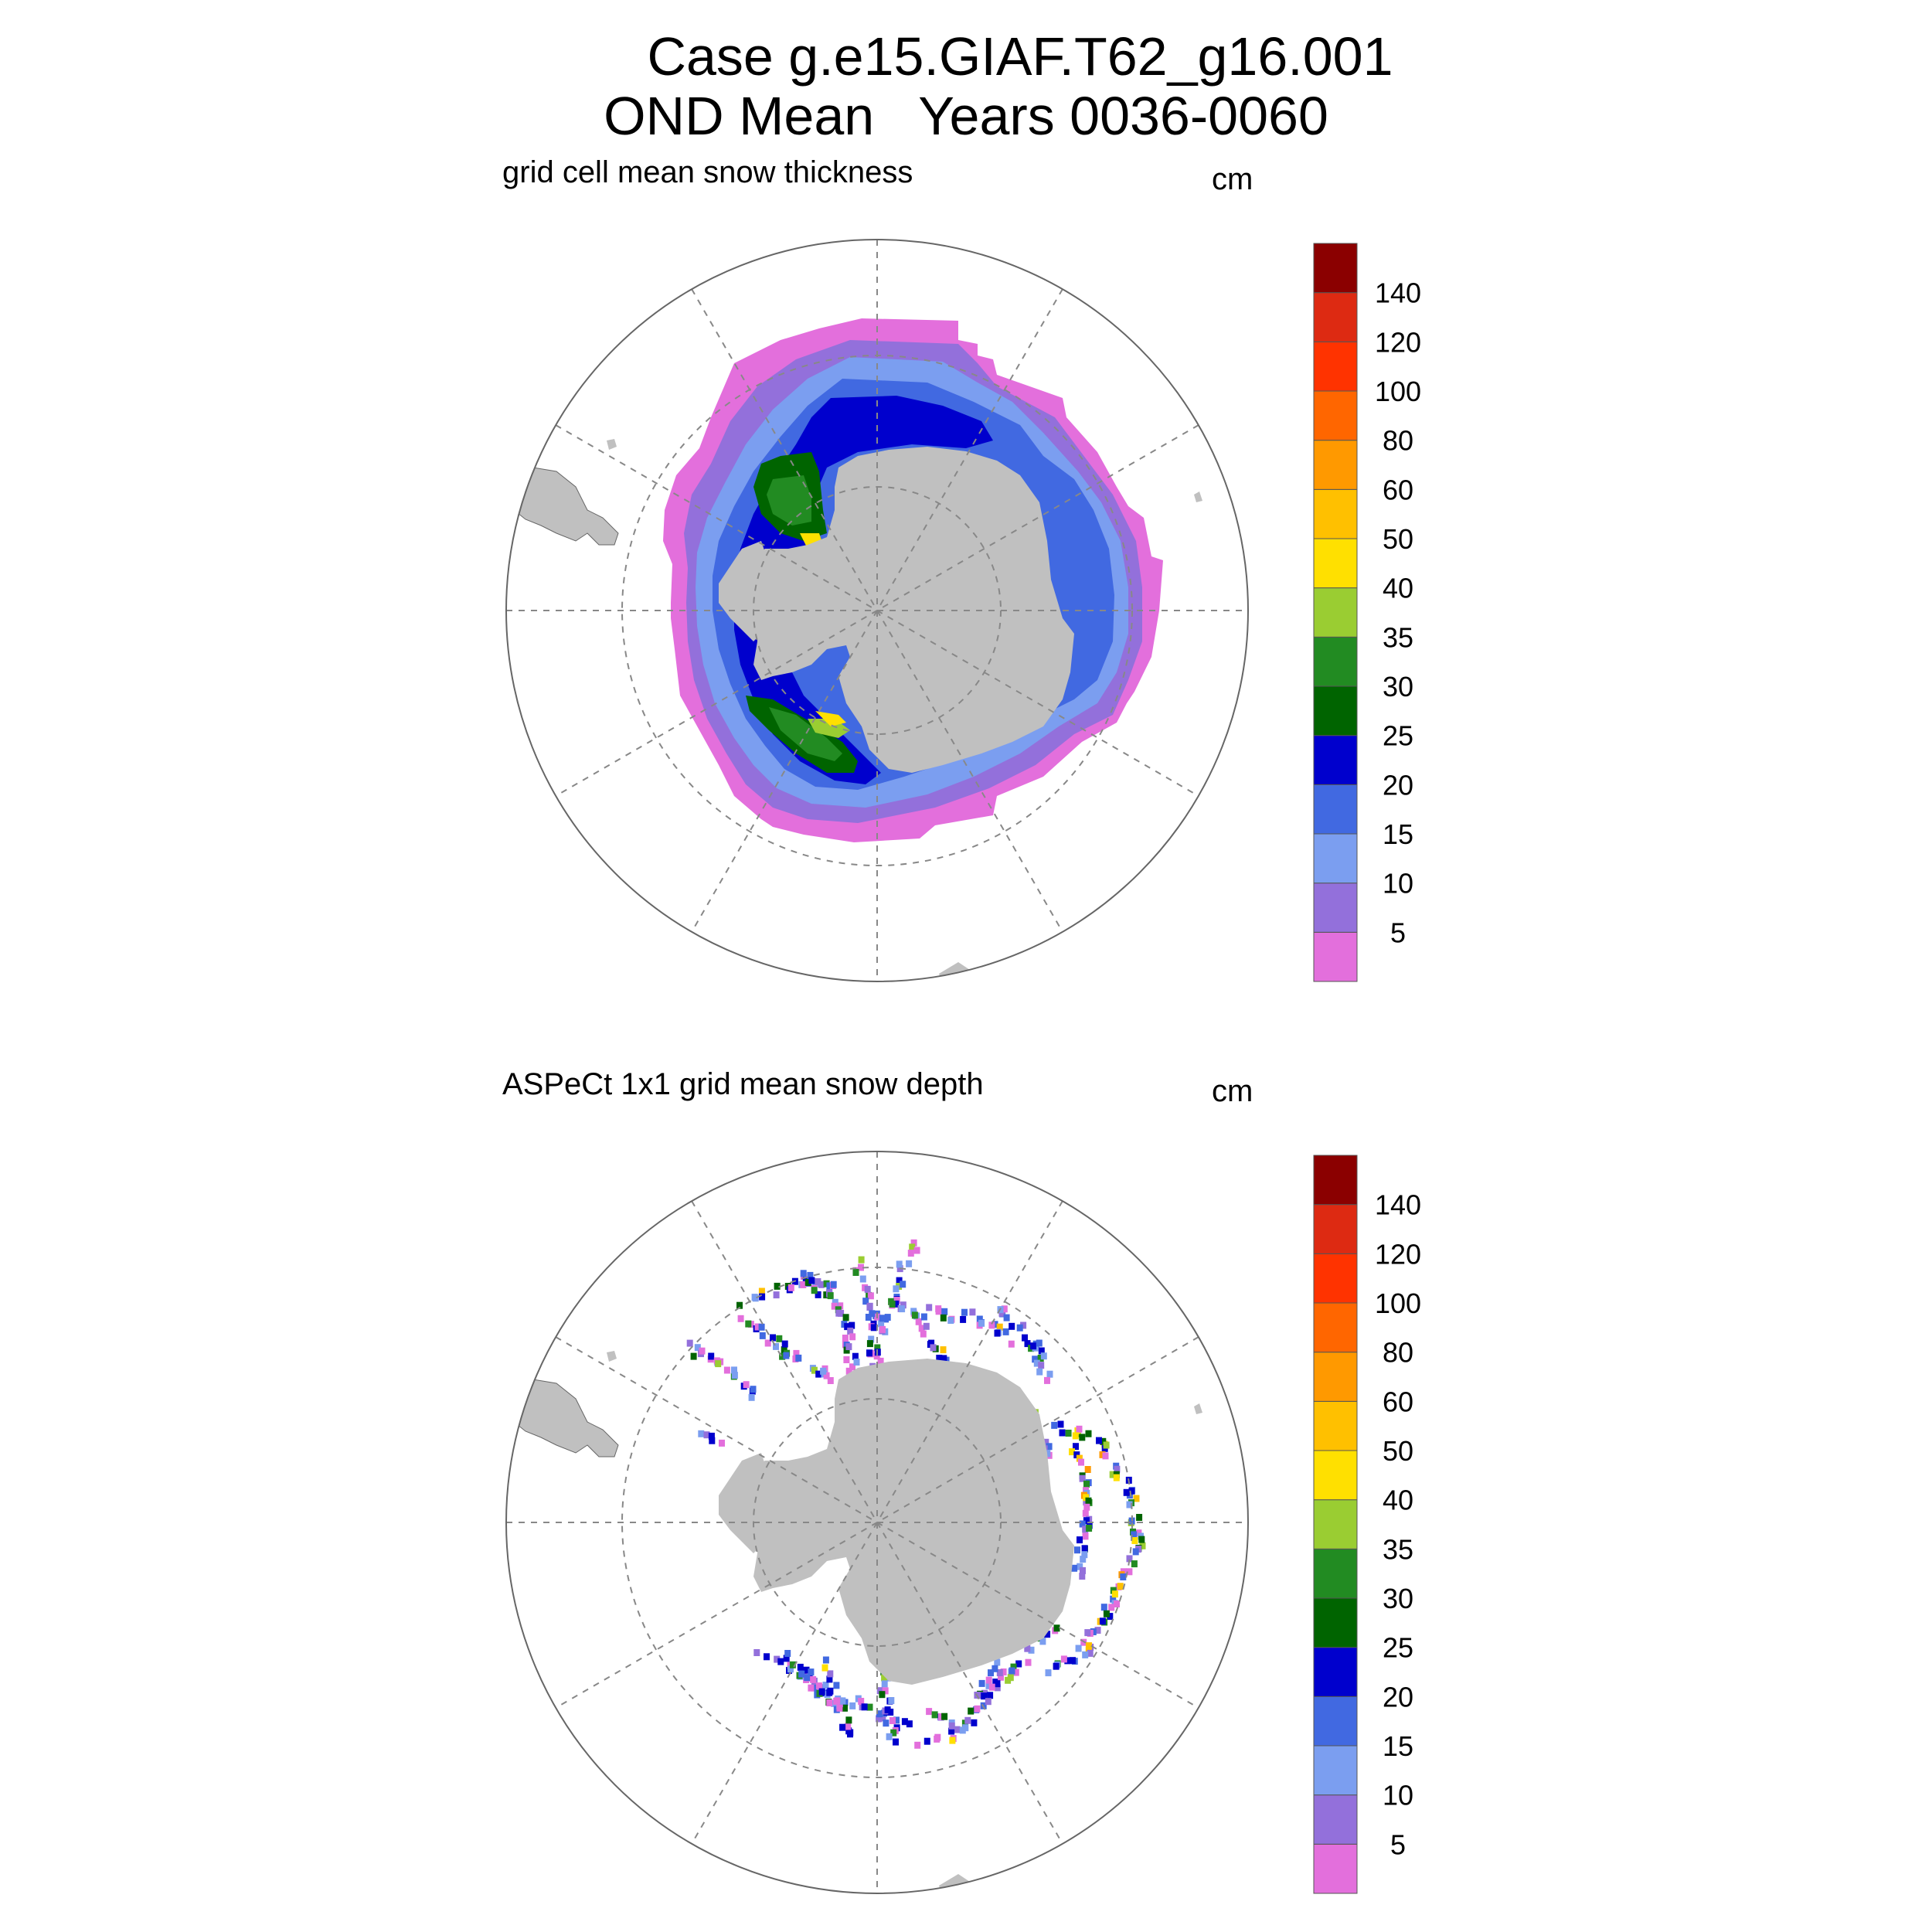 The width and height of the screenshot is (1932, 1932). Describe the element at coordinates (912, 1522) in the screenshot. I see `antarctica-land` at that location.